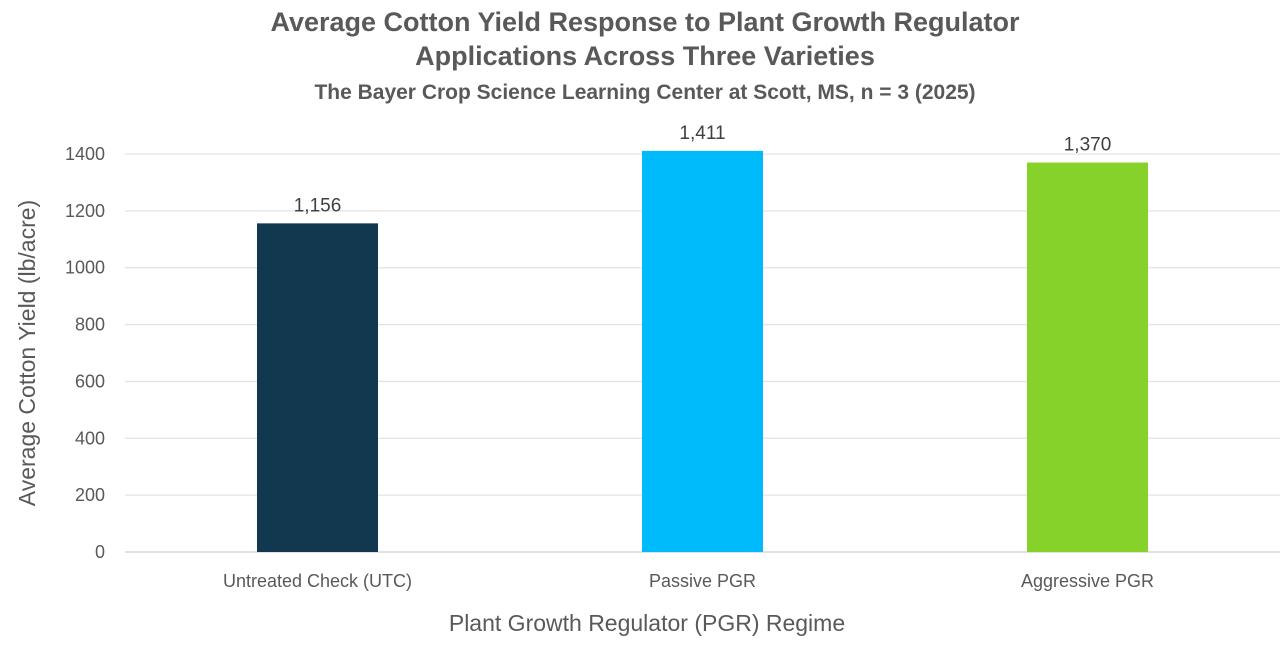 The height and width of the screenshot is (647, 1280). What do you see at coordinates (85, 268) in the screenshot?
I see `y-tick-label: 1000` at bounding box center [85, 268].